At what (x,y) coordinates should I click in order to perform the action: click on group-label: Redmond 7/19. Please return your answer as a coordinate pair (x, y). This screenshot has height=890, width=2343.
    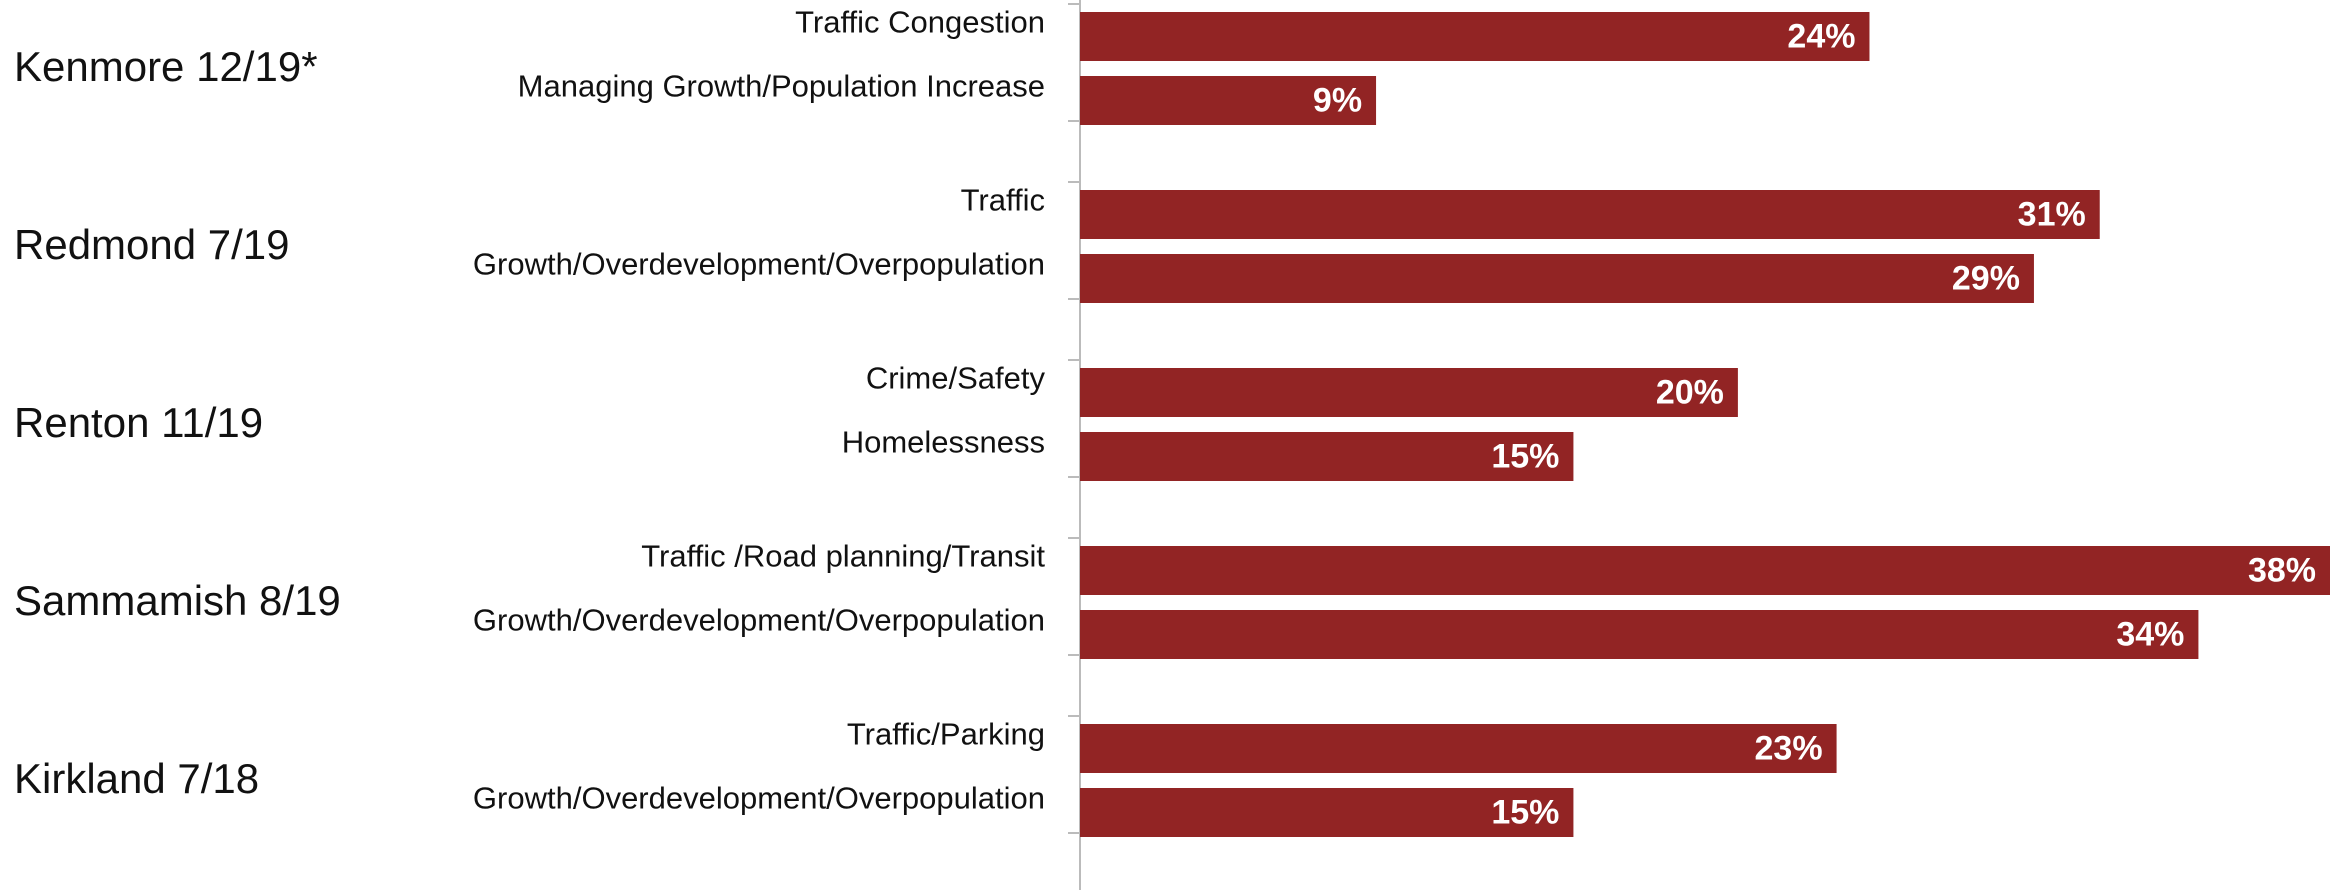
    Looking at the image, I should click on (152, 244).